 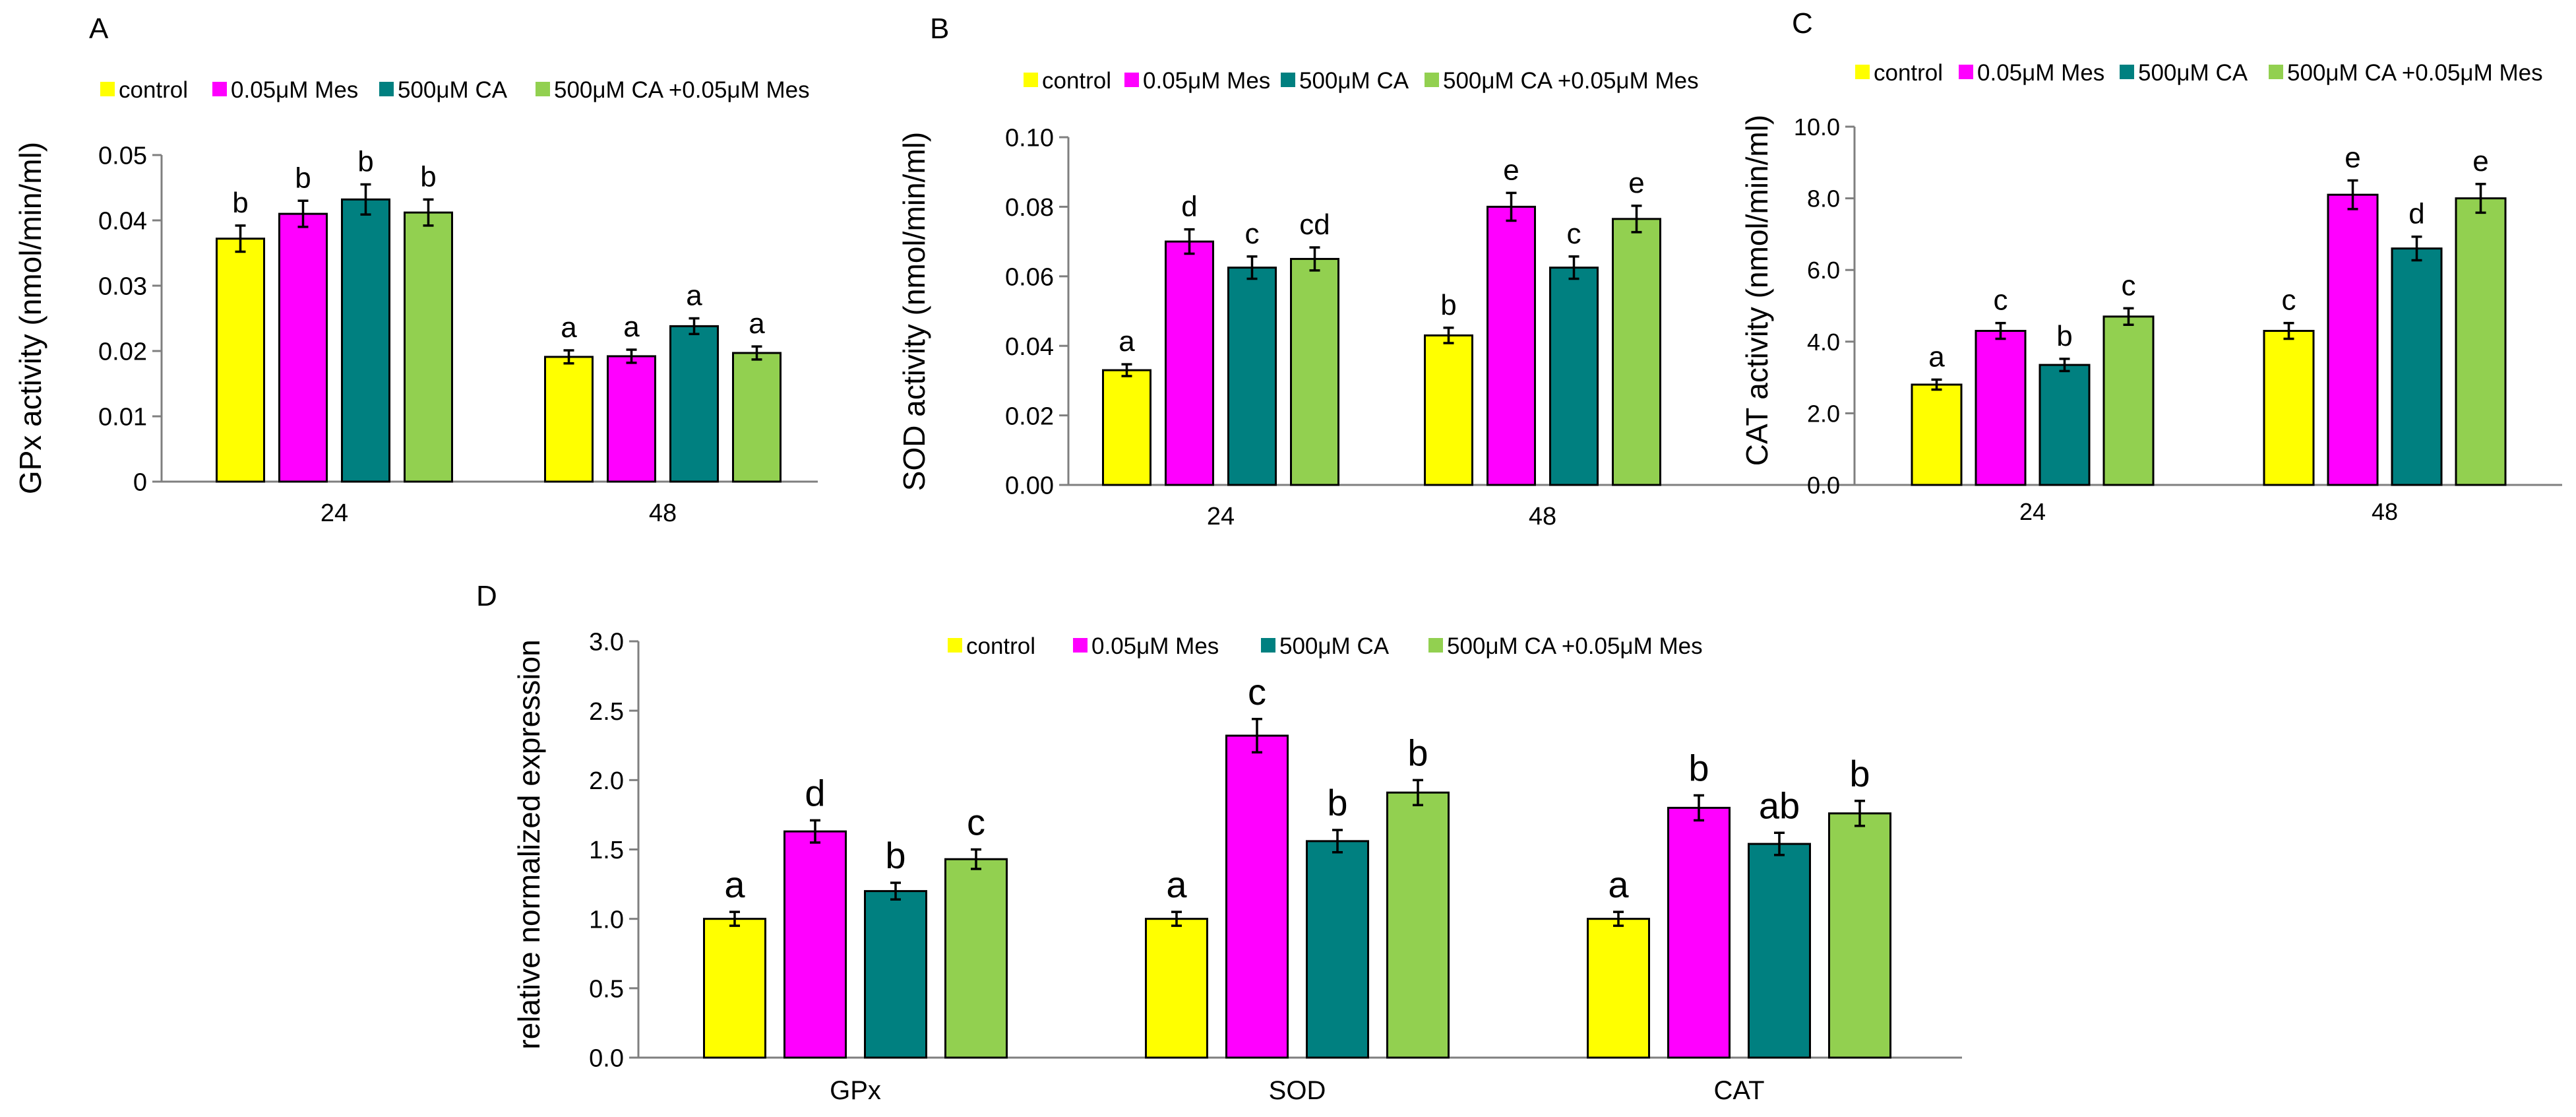 What do you see at coordinates (1908, 73) in the screenshot?
I see `legend-label-c-1: control` at bounding box center [1908, 73].